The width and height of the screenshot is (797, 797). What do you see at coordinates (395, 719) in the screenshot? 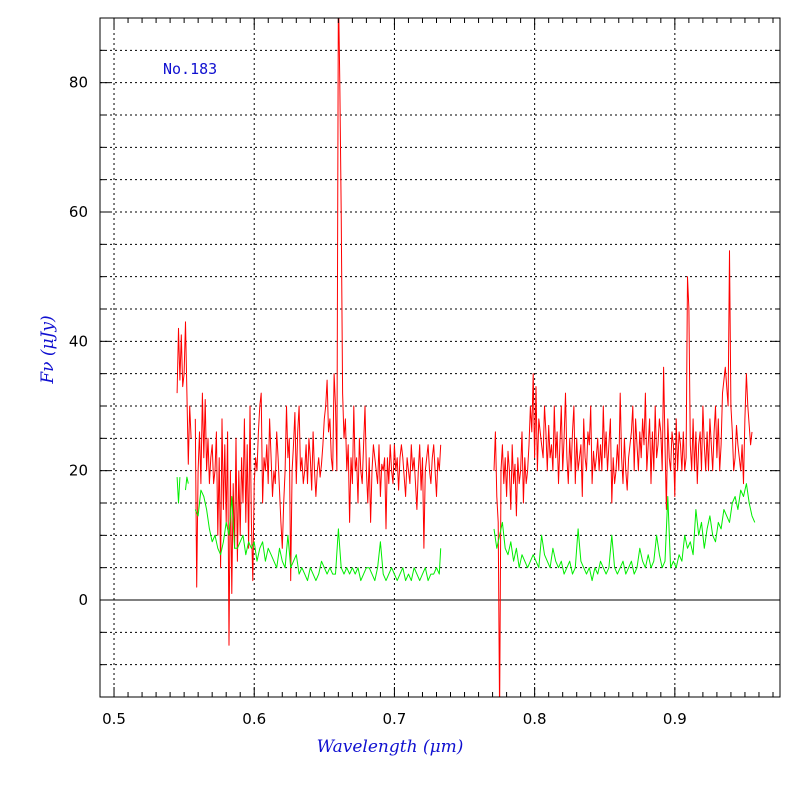
I see `x-tick-label: 0.7` at bounding box center [395, 719].